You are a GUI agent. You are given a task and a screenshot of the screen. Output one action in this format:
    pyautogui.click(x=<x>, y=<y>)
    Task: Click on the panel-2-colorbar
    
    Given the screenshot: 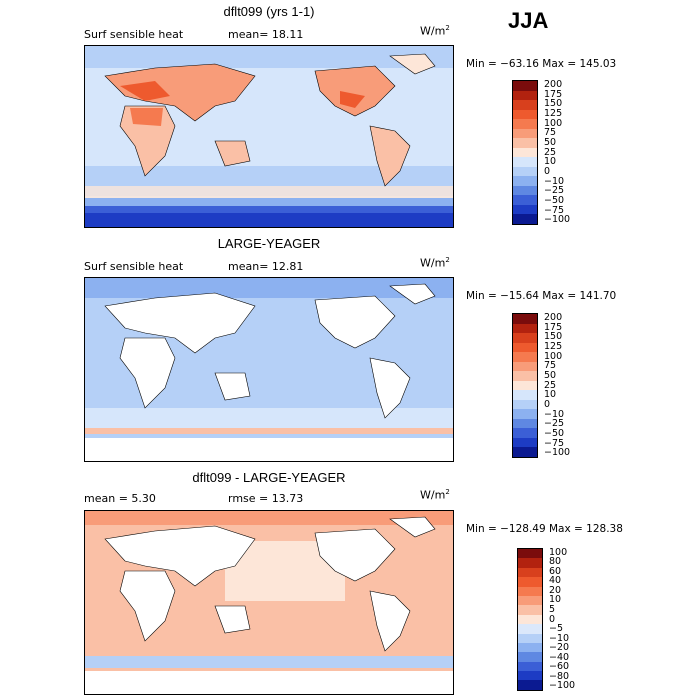 What is the action you would take?
    pyautogui.click(x=525, y=385)
    